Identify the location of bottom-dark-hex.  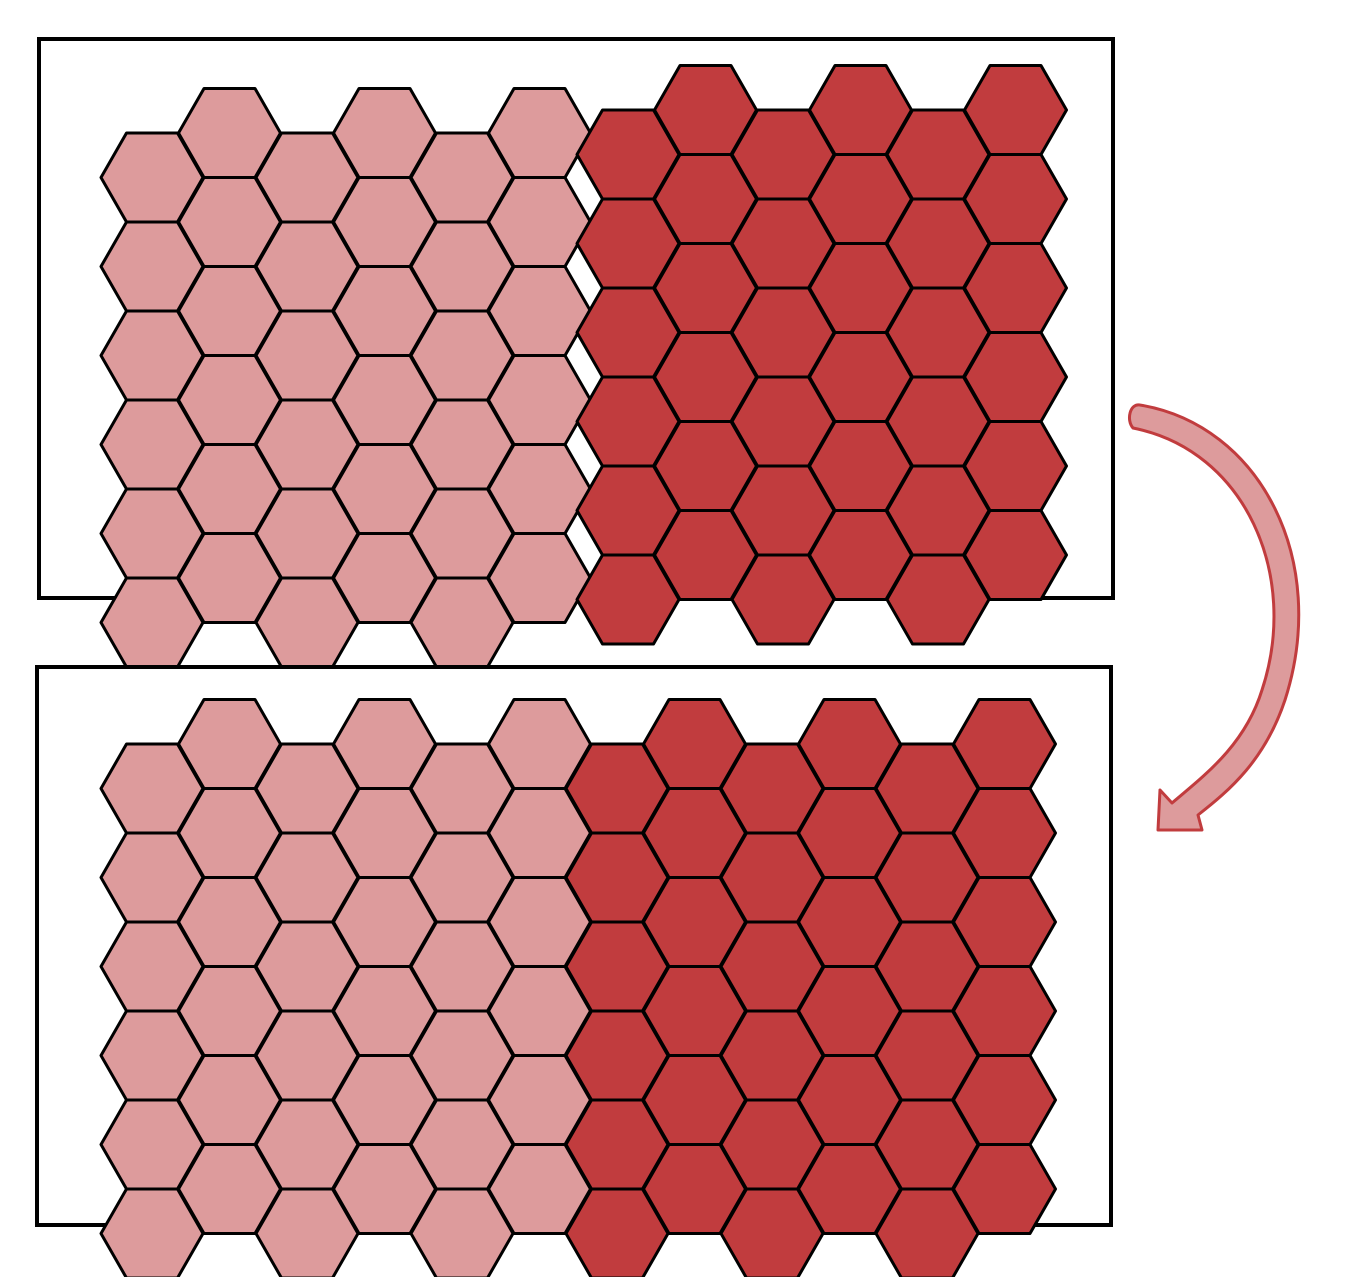
(1004, 1189).